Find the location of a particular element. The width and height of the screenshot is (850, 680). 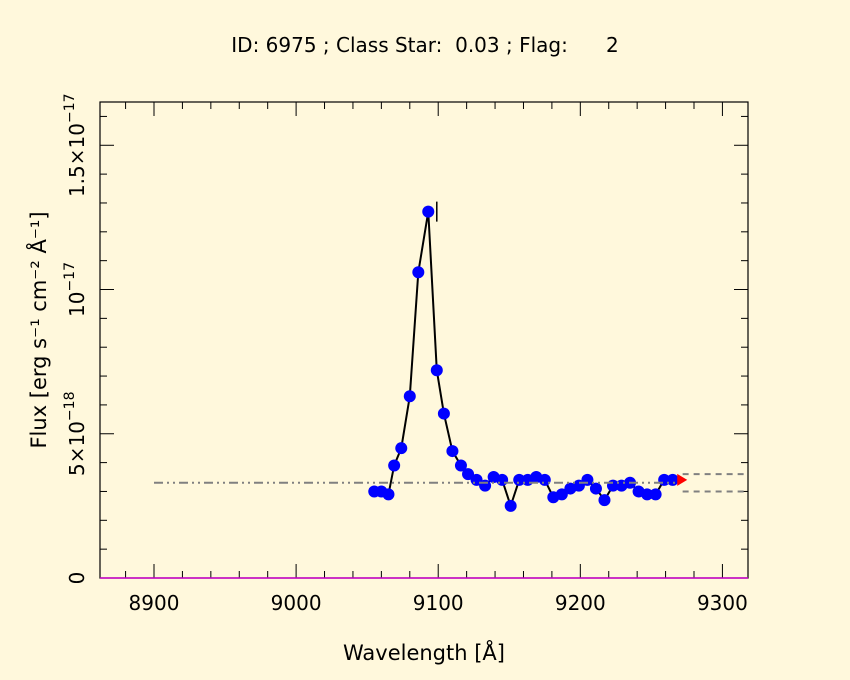

x-tick-label: 9200 is located at coordinates (580, 603).